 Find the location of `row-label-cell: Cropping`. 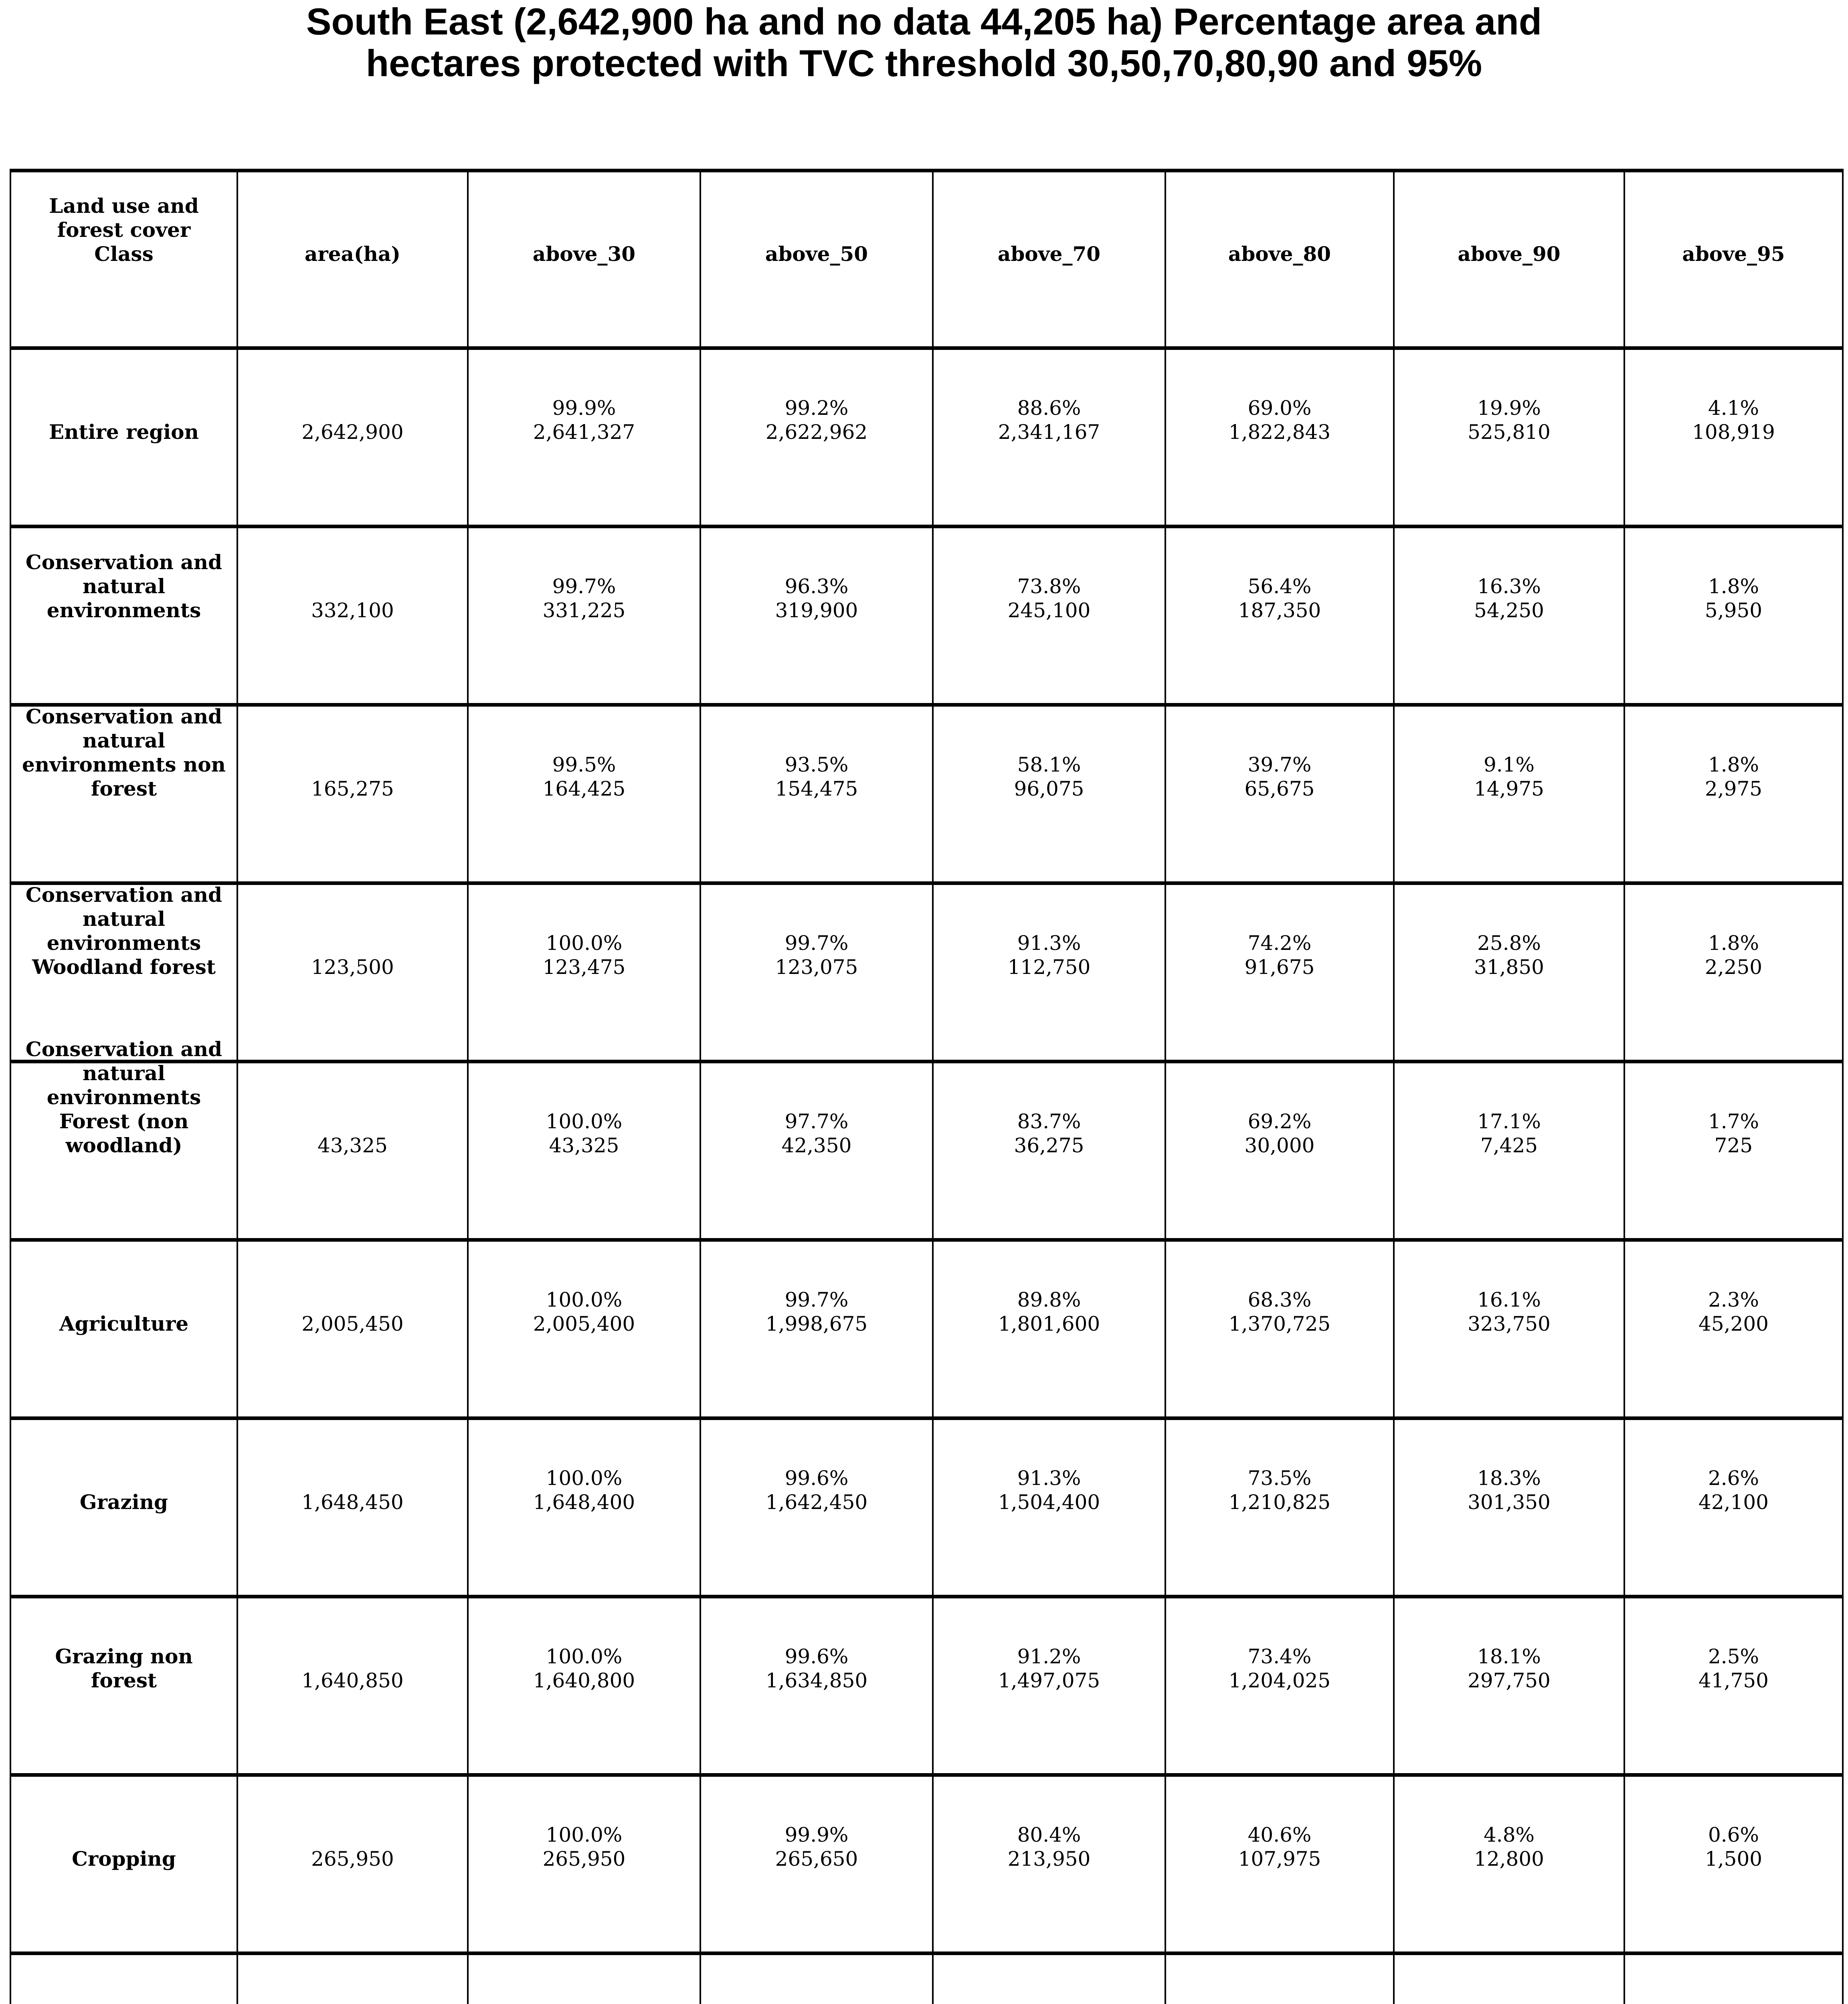

row-label-cell: Cropping is located at coordinates (124, 1866).